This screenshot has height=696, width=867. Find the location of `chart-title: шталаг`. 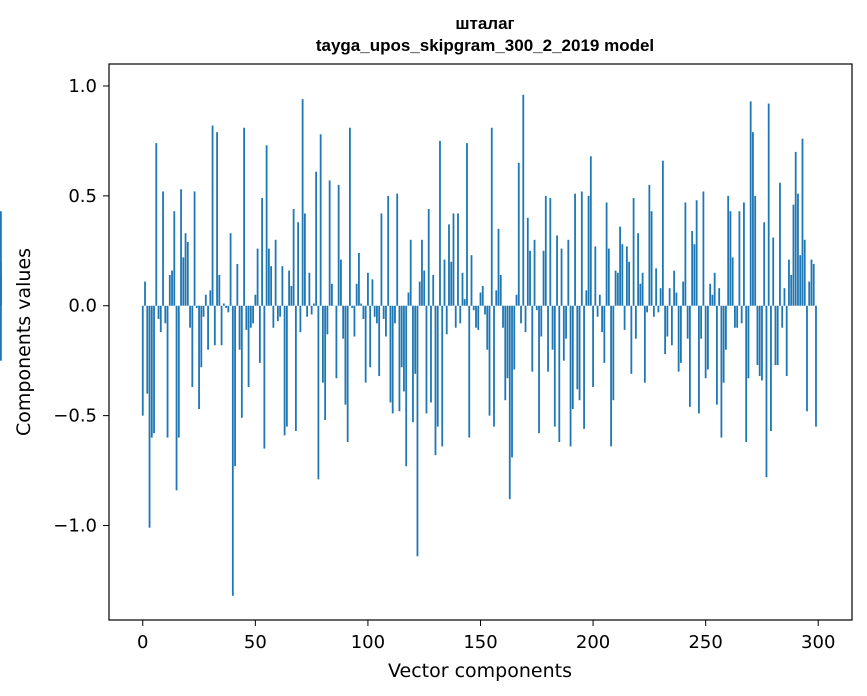

chart-title: шталаг is located at coordinates (484, 23).